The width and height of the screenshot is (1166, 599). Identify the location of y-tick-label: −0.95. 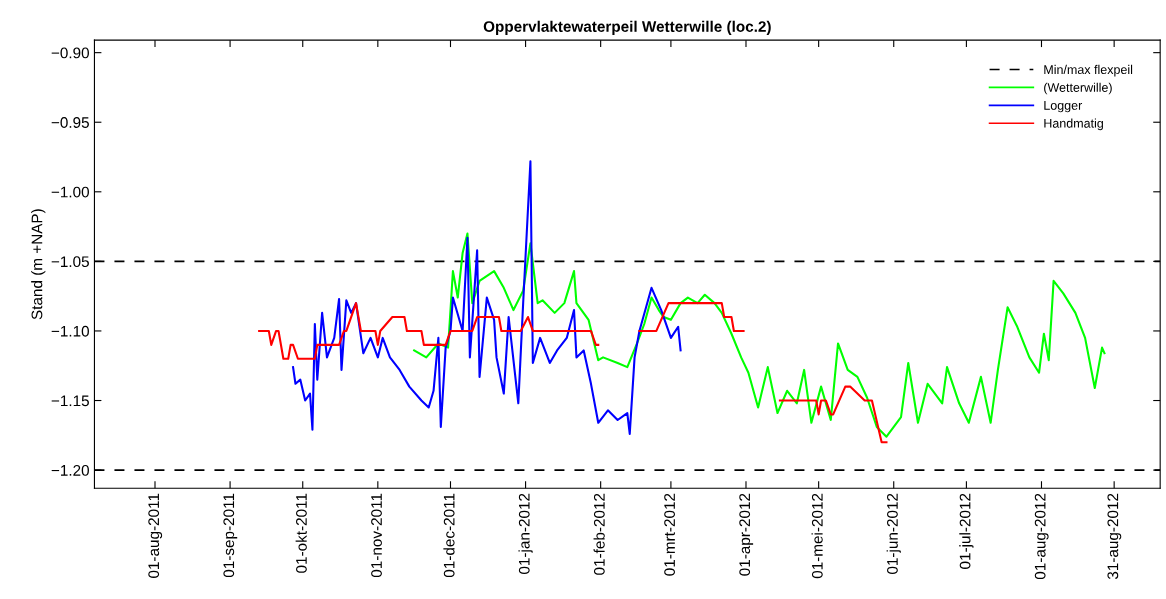
(70, 122).